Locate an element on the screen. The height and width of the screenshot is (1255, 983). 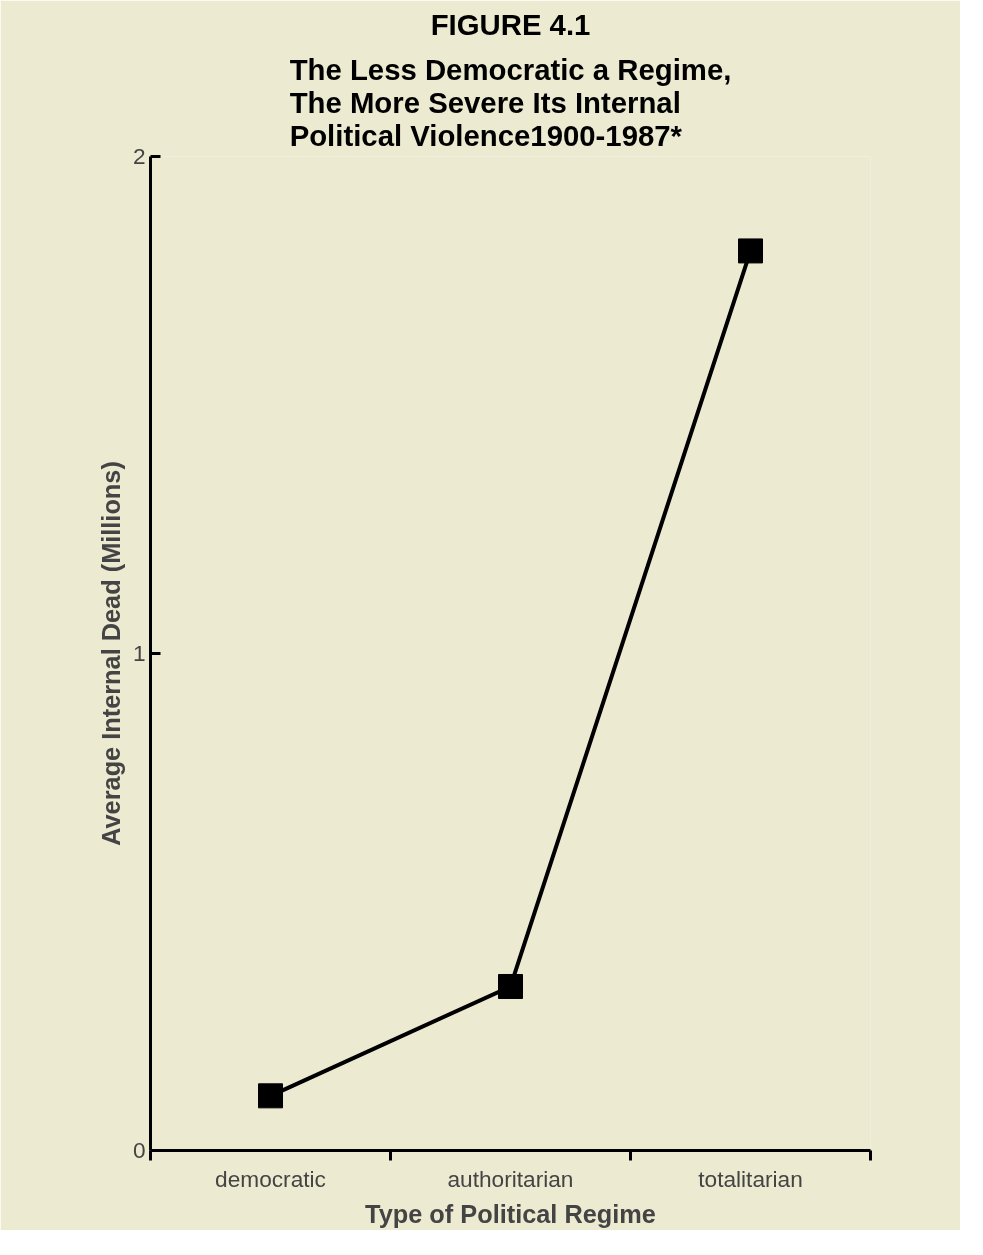
x-tick-label: authoritarian is located at coordinates (510, 1178).